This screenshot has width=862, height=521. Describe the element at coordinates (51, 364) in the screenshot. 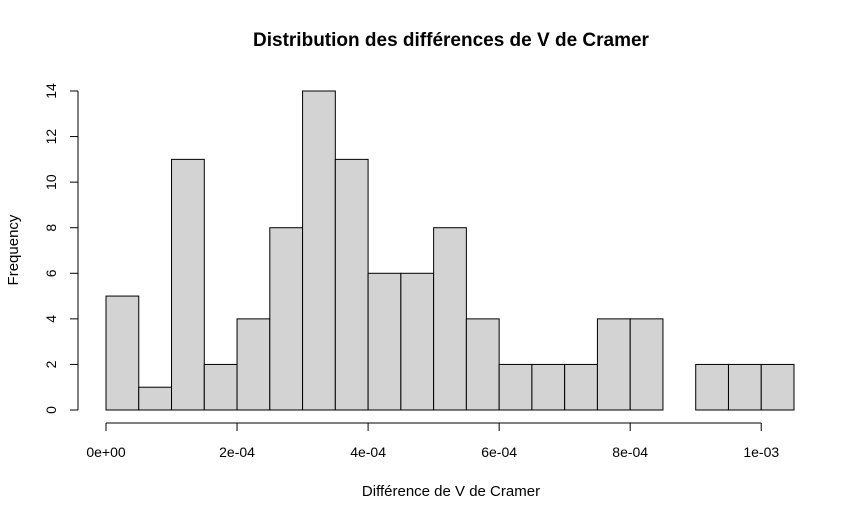

I see `y-tick-label: 2` at that location.